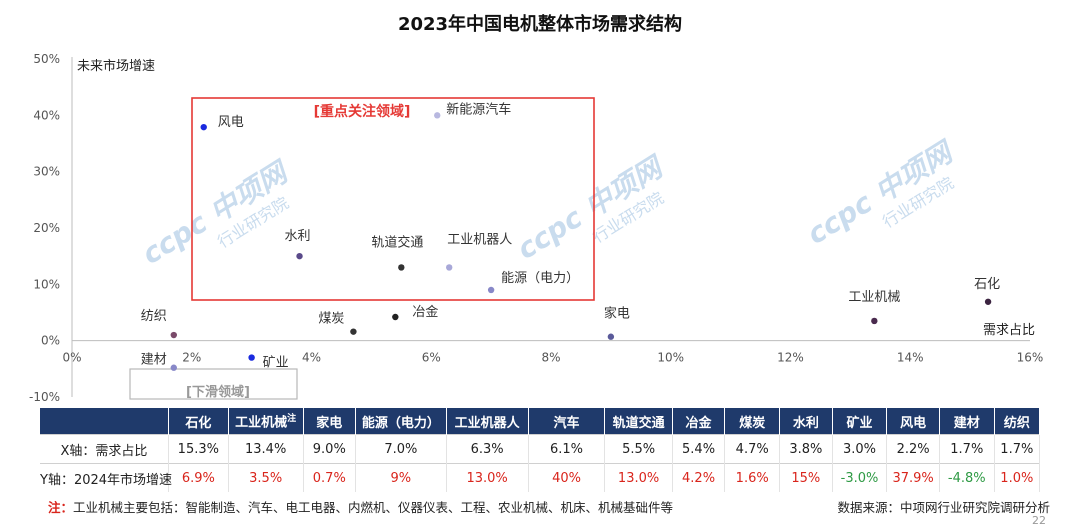 The image size is (1080, 531). Describe the element at coordinates (266, 477) in the screenshot. I see `table-cell: 3.5%` at that location.